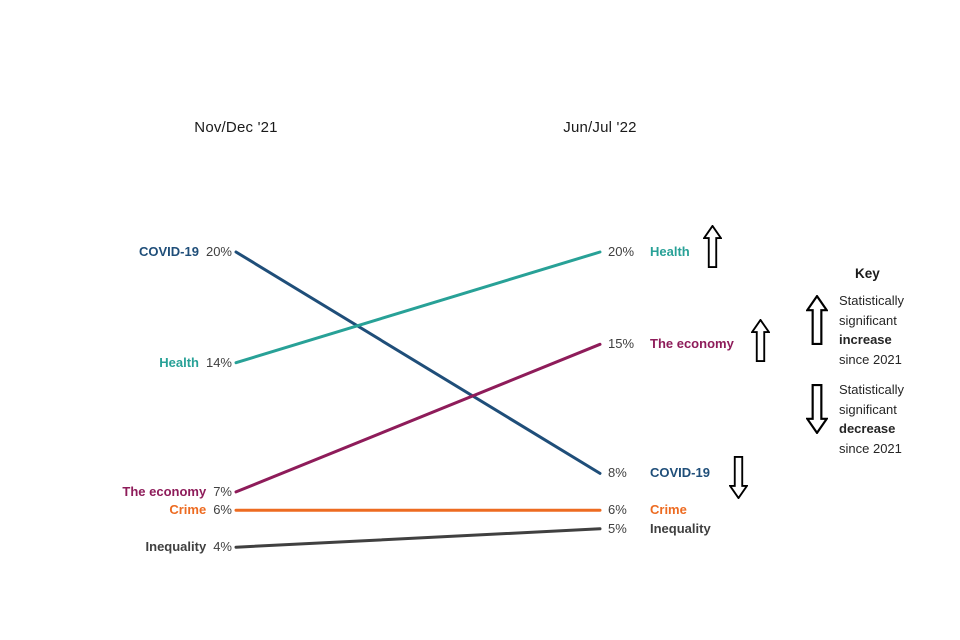 This screenshot has width=960, height=640. I want to click on right-label-covid-19: 8% COVID-19, so click(659, 473).